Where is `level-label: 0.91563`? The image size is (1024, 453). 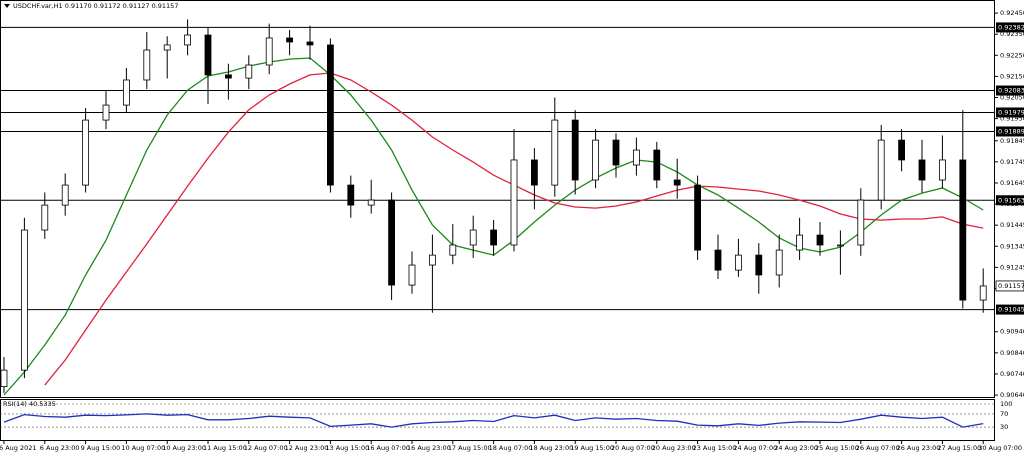 level-label: 0.91563 is located at coordinates (1011, 200).